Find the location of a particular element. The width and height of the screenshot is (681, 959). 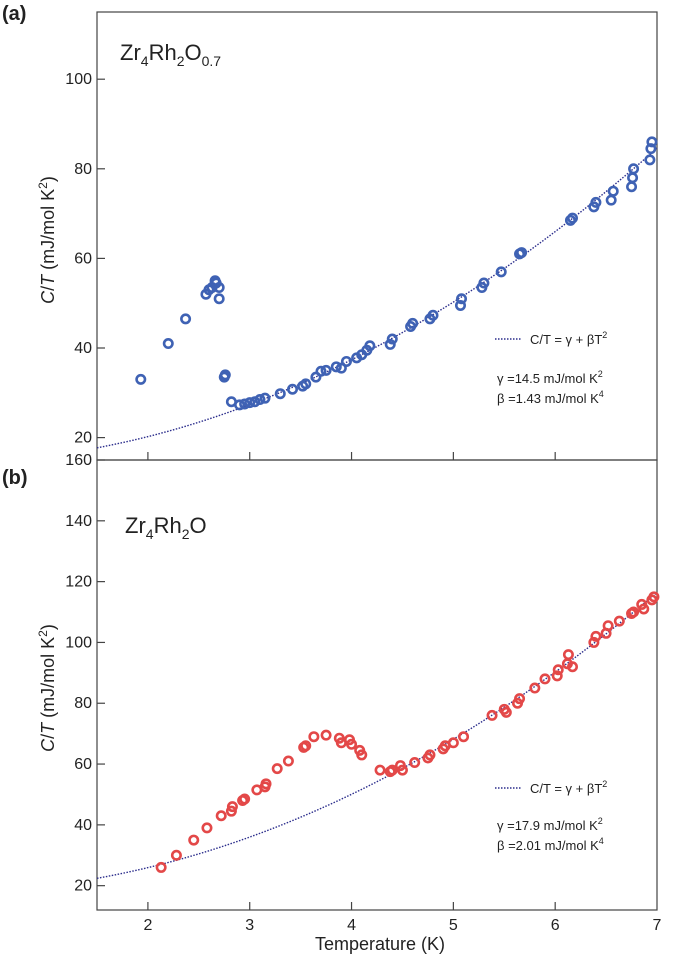

x-tick-label: 3 is located at coordinates (249, 925).